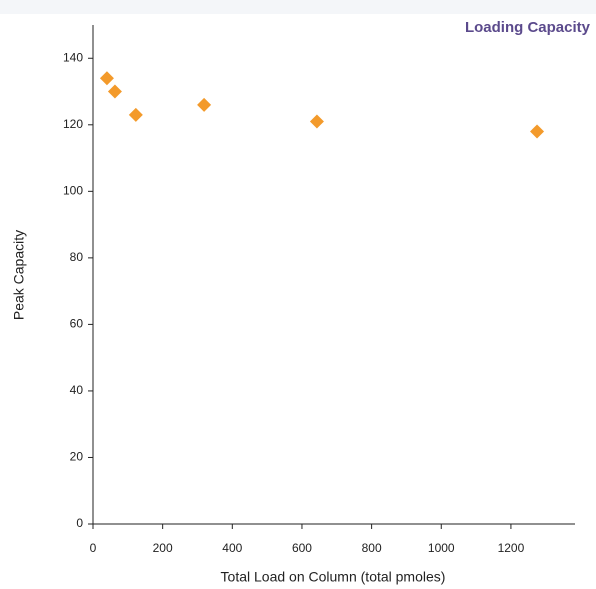 The width and height of the screenshot is (596, 589). Describe the element at coordinates (372, 548) in the screenshot. I see `x-tick-label: 800` at that location.